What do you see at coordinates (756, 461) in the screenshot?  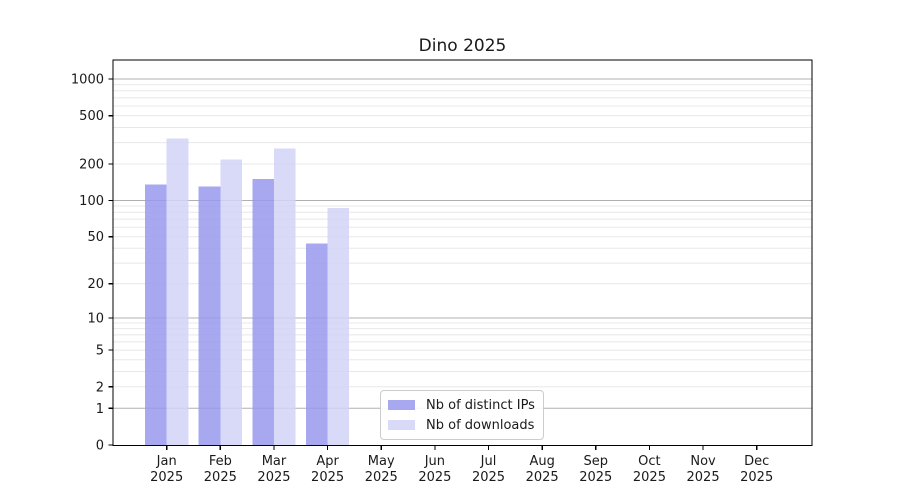 I see `x-tick-label-month: Dec` at bounding box center [756, 461].